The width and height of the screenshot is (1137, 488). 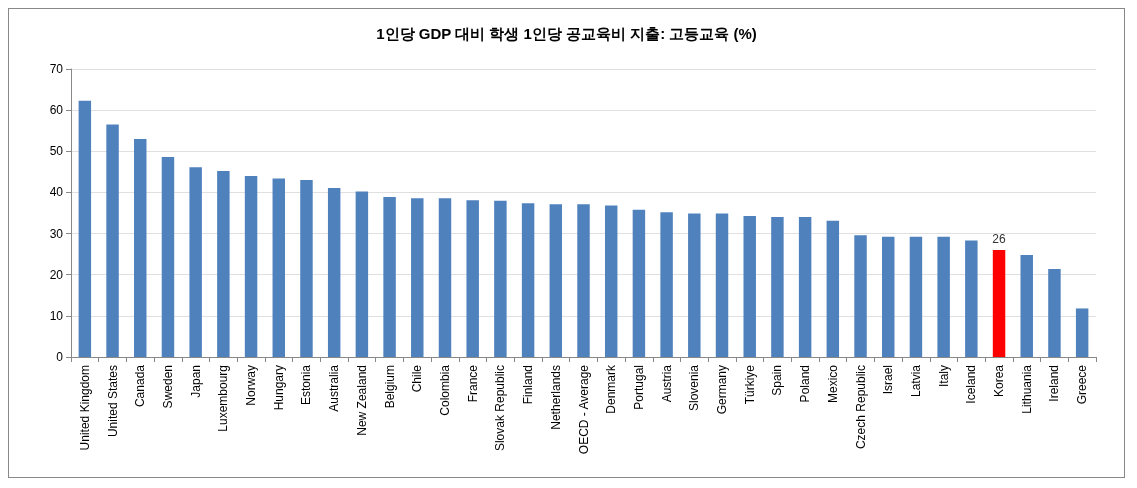 I want to click on x-tick-label: United Kingdom, so click(x=84, y=408).